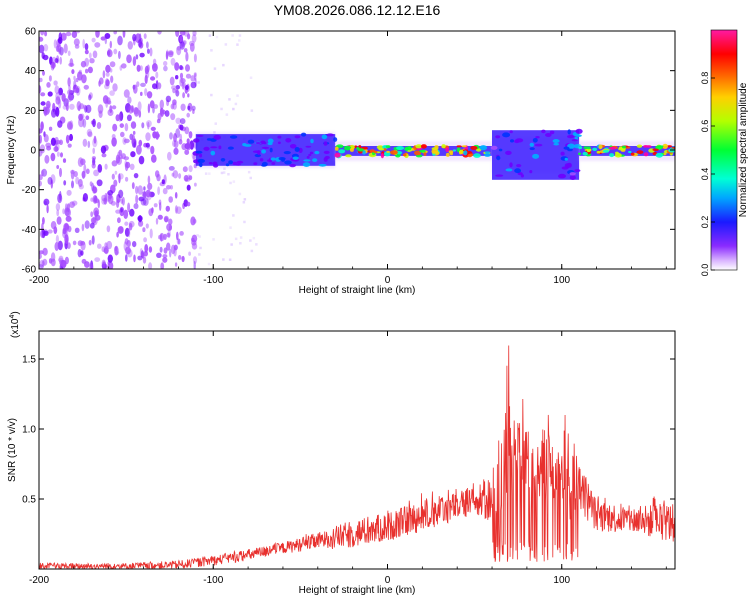  What do you see at coordinates (388, 580) in the screenshot?
I see `x-tick-label: 0` at bounding box center [388, 580].